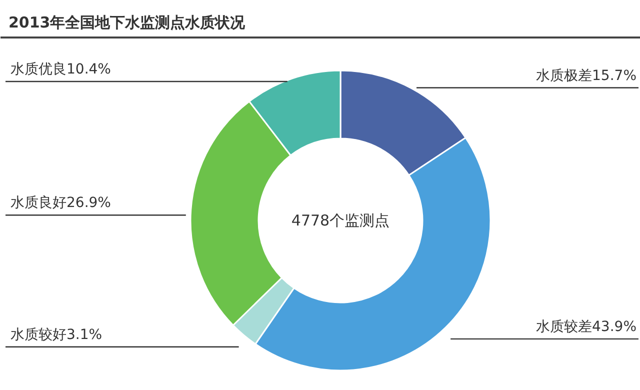  What do you see at coordinates (60, 70) in the screenshot?
I see `slice-label: 水质优良10.4%` at bounding box center [60, 70].